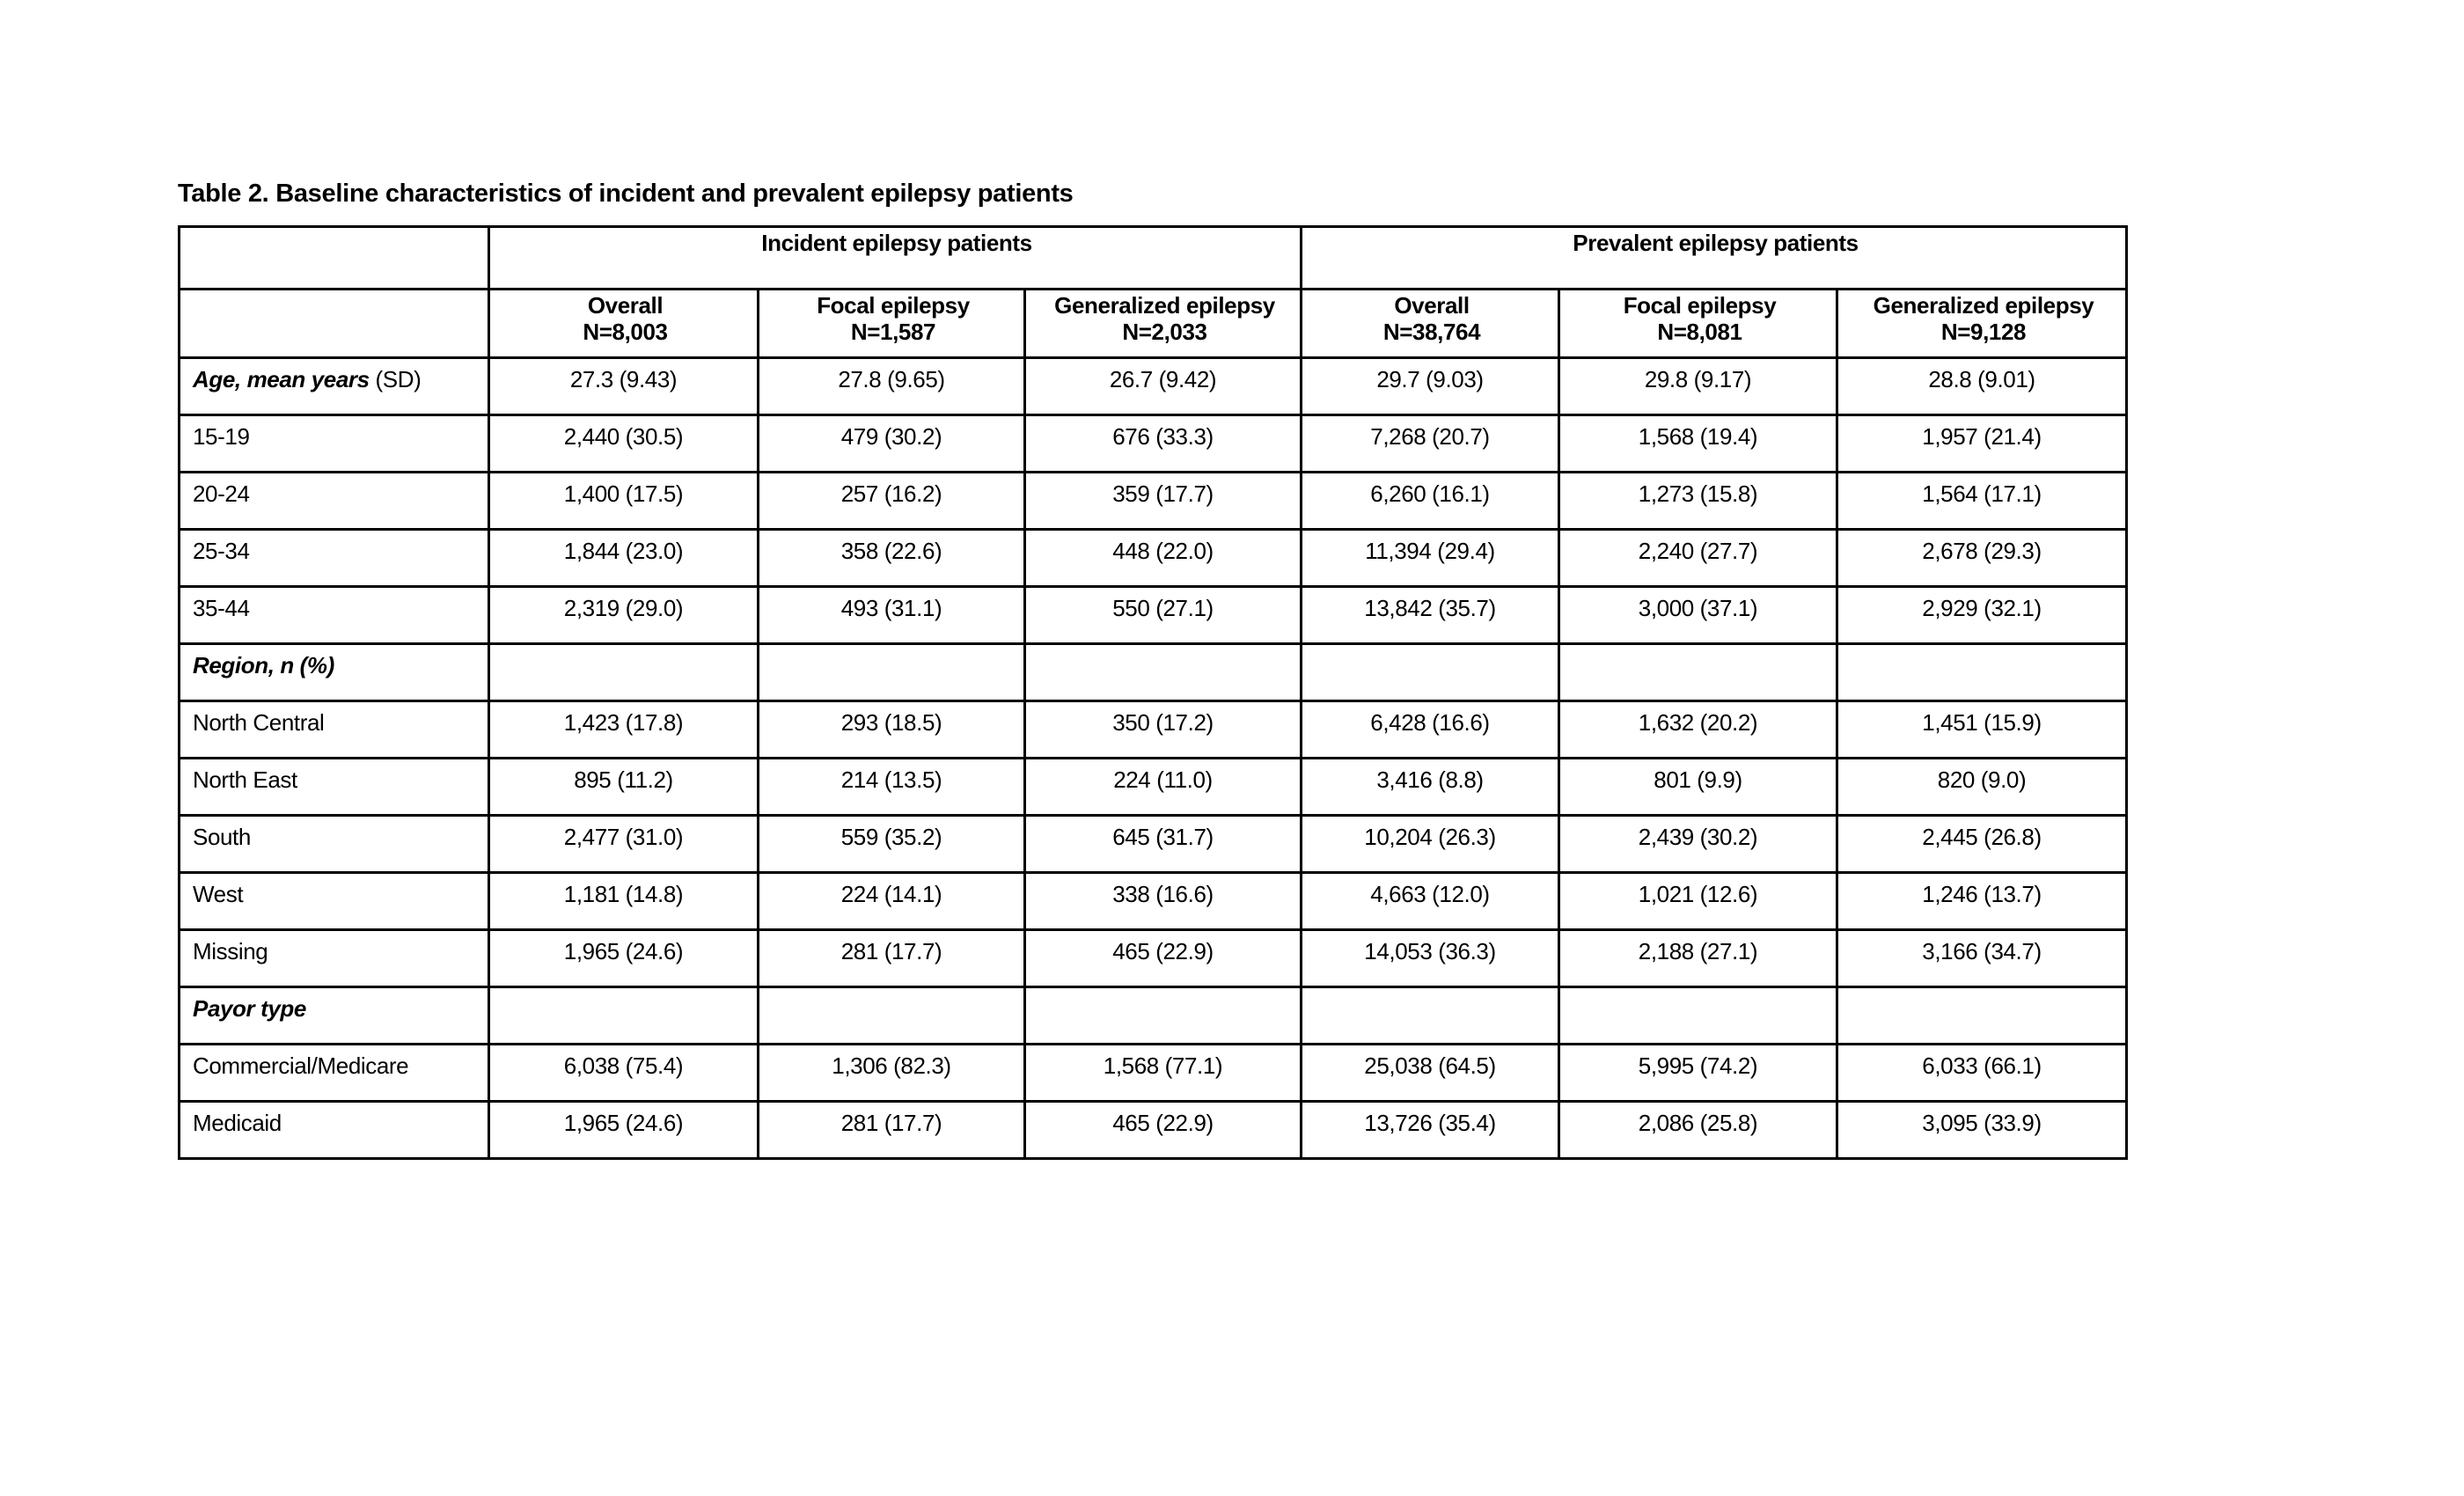  Describe the element at coordinates (1163, 844) in the screenshot. I see `table-cell: 645 (31.7)` at that location.